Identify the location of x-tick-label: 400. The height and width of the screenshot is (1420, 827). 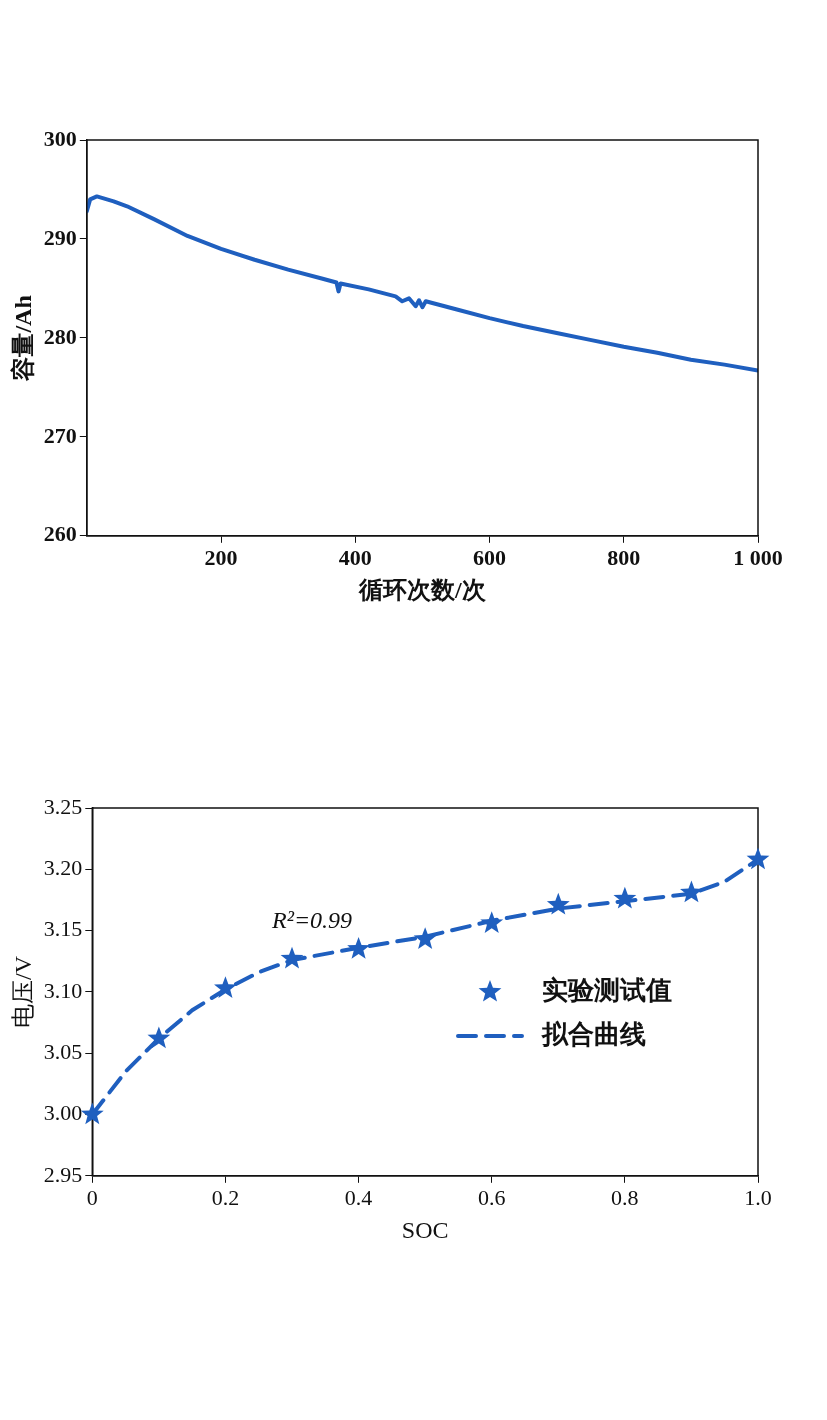
(355, 557).